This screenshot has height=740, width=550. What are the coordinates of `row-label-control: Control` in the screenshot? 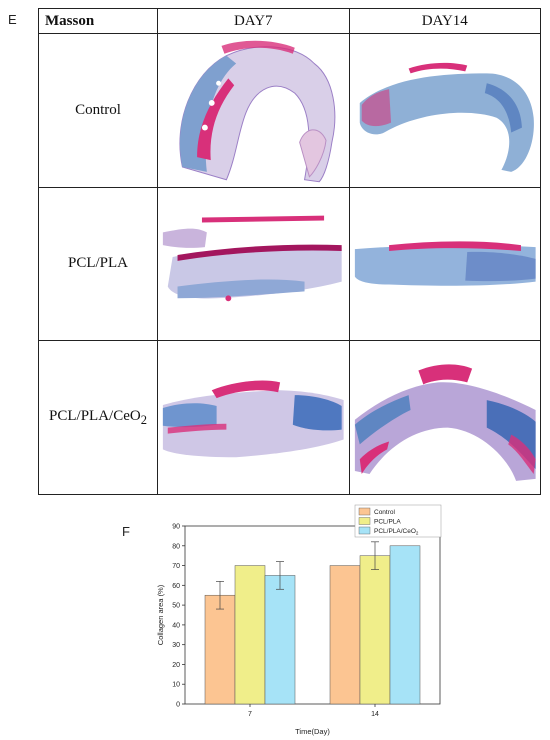 It's located at (98, 110).